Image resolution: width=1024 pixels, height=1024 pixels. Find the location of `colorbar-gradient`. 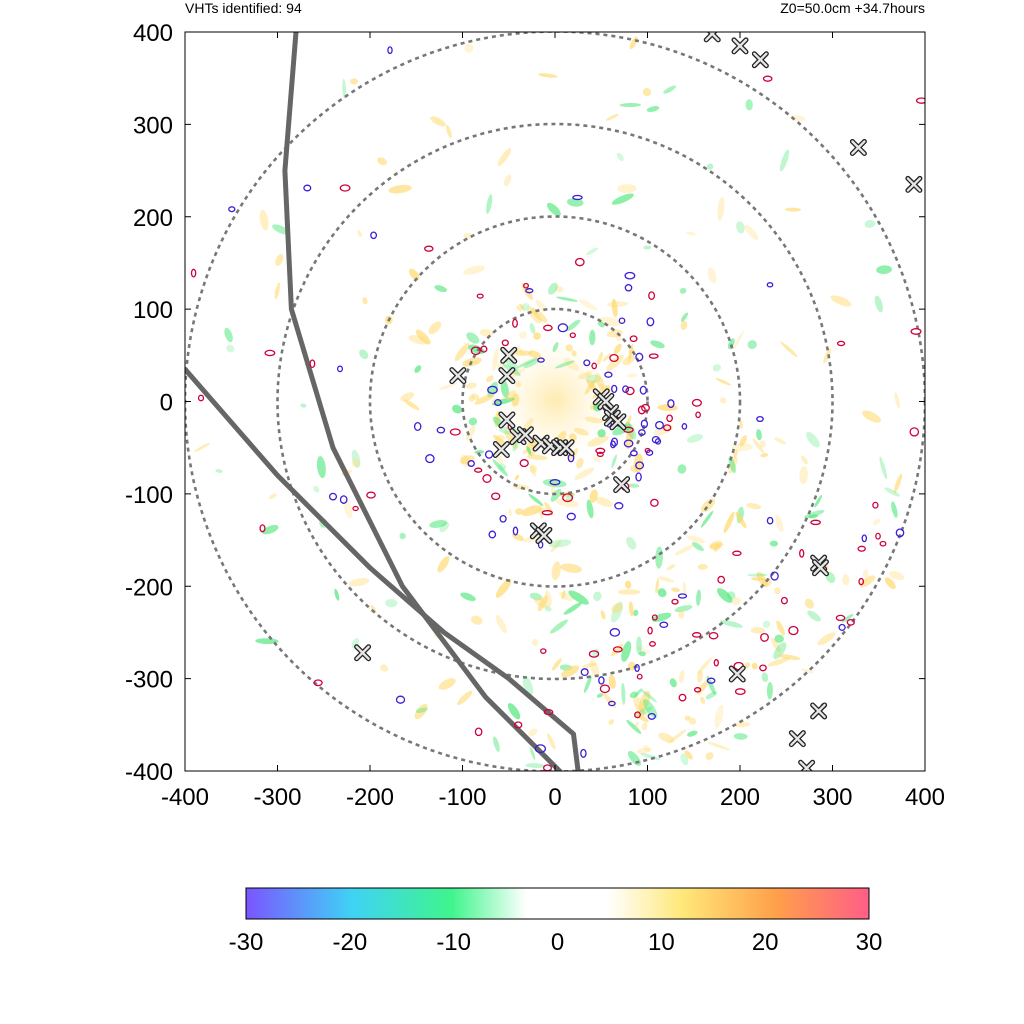

colorbar-gradient is located at coordinates (557, 903).